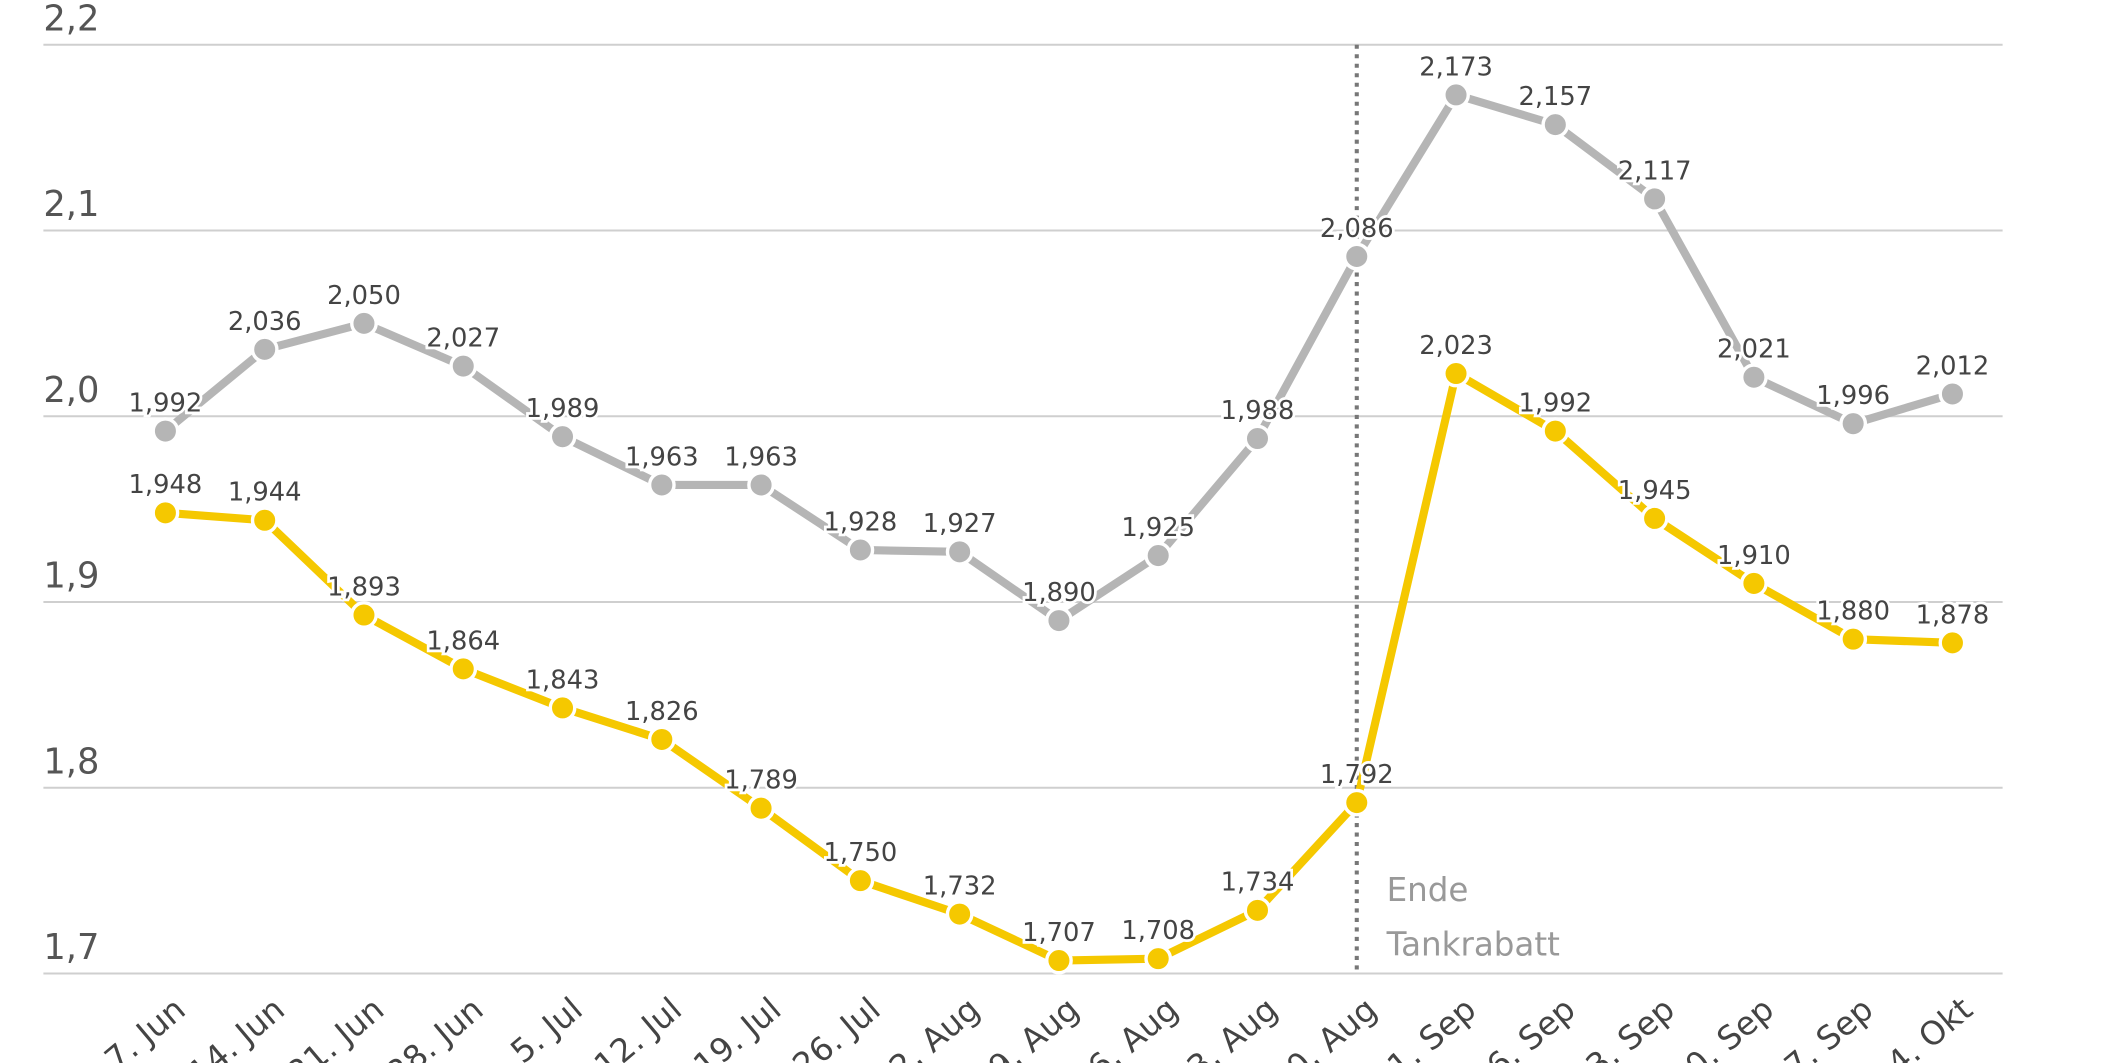 The width and height of the screenshot is (2126, 1063). What do you see at coordinates (1158, 931) in the screenshot?
I see `data-label: 1,708` at bounding box center [1158, 931].